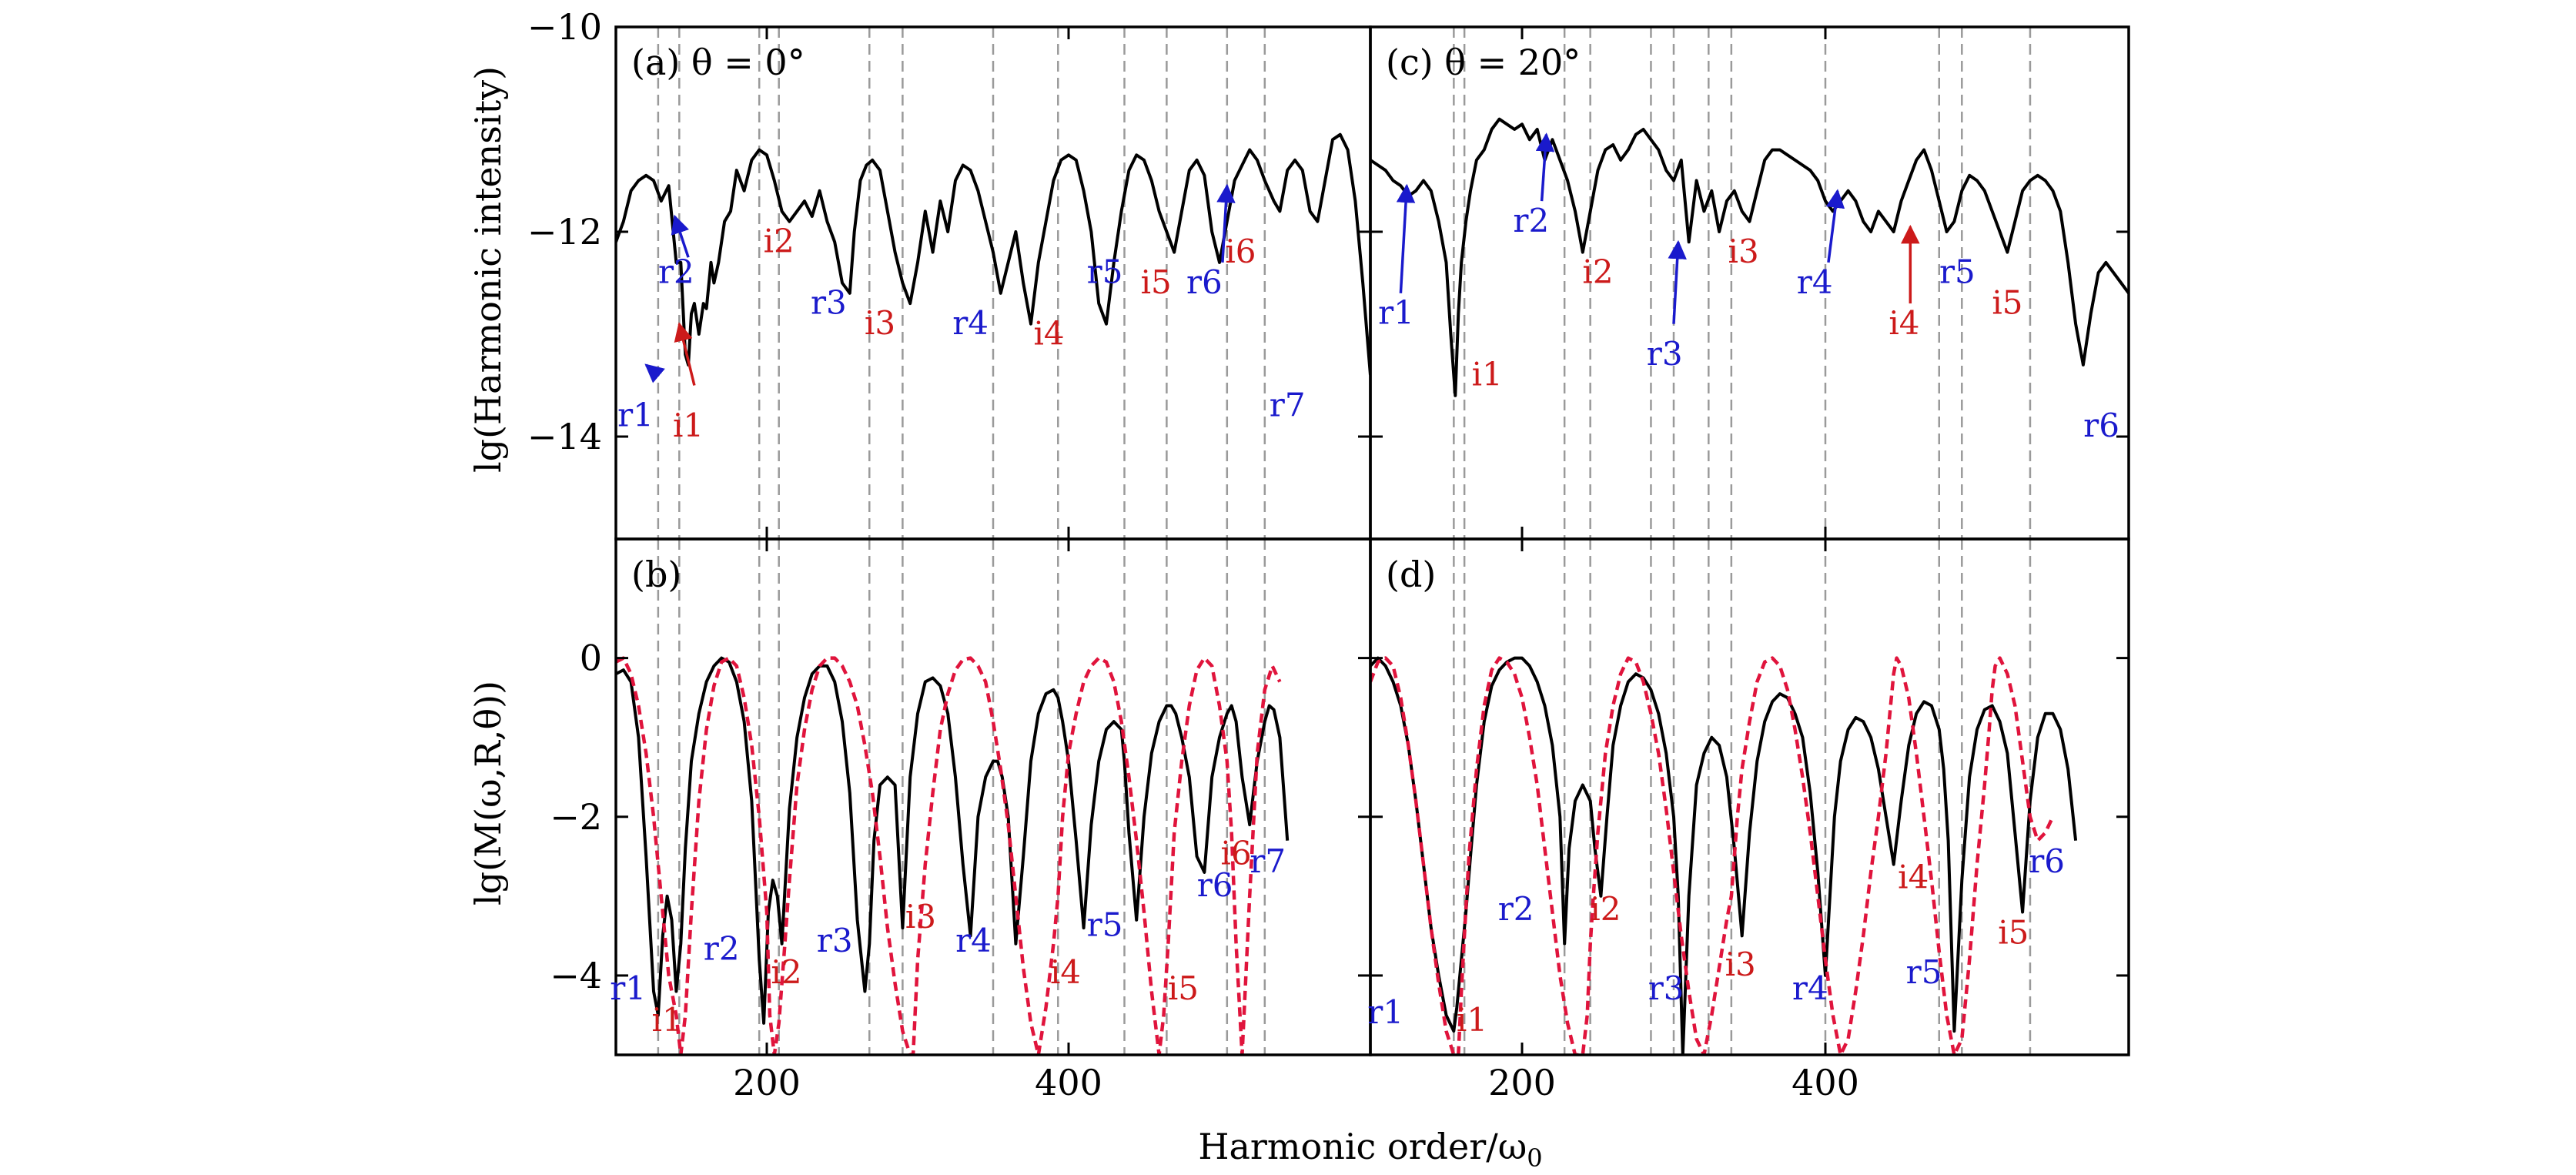 Image resolution: width=2576 pixels, height=1175 pixels. I want to click on x-axis-title-subscript: 0, so click(1535, 1158).